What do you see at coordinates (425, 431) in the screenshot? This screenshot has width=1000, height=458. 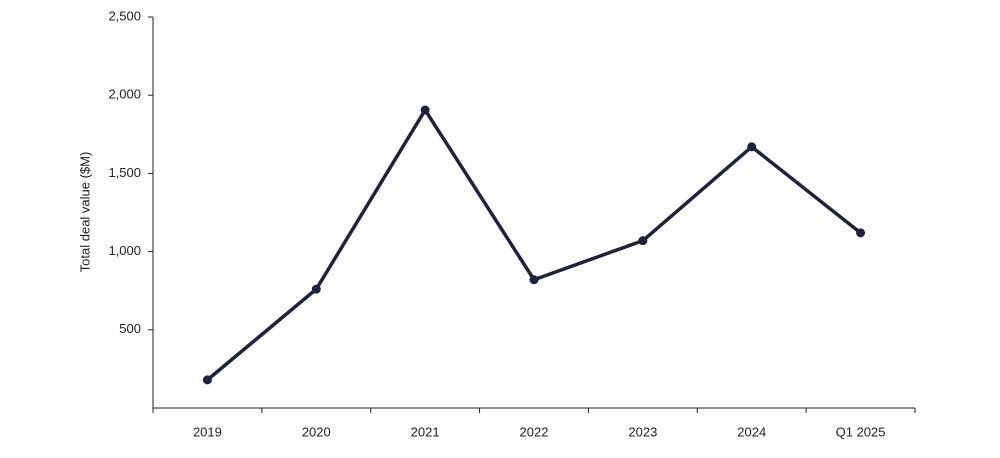 I see `x-tick-label: 2021` at bounding box center [425, 431].